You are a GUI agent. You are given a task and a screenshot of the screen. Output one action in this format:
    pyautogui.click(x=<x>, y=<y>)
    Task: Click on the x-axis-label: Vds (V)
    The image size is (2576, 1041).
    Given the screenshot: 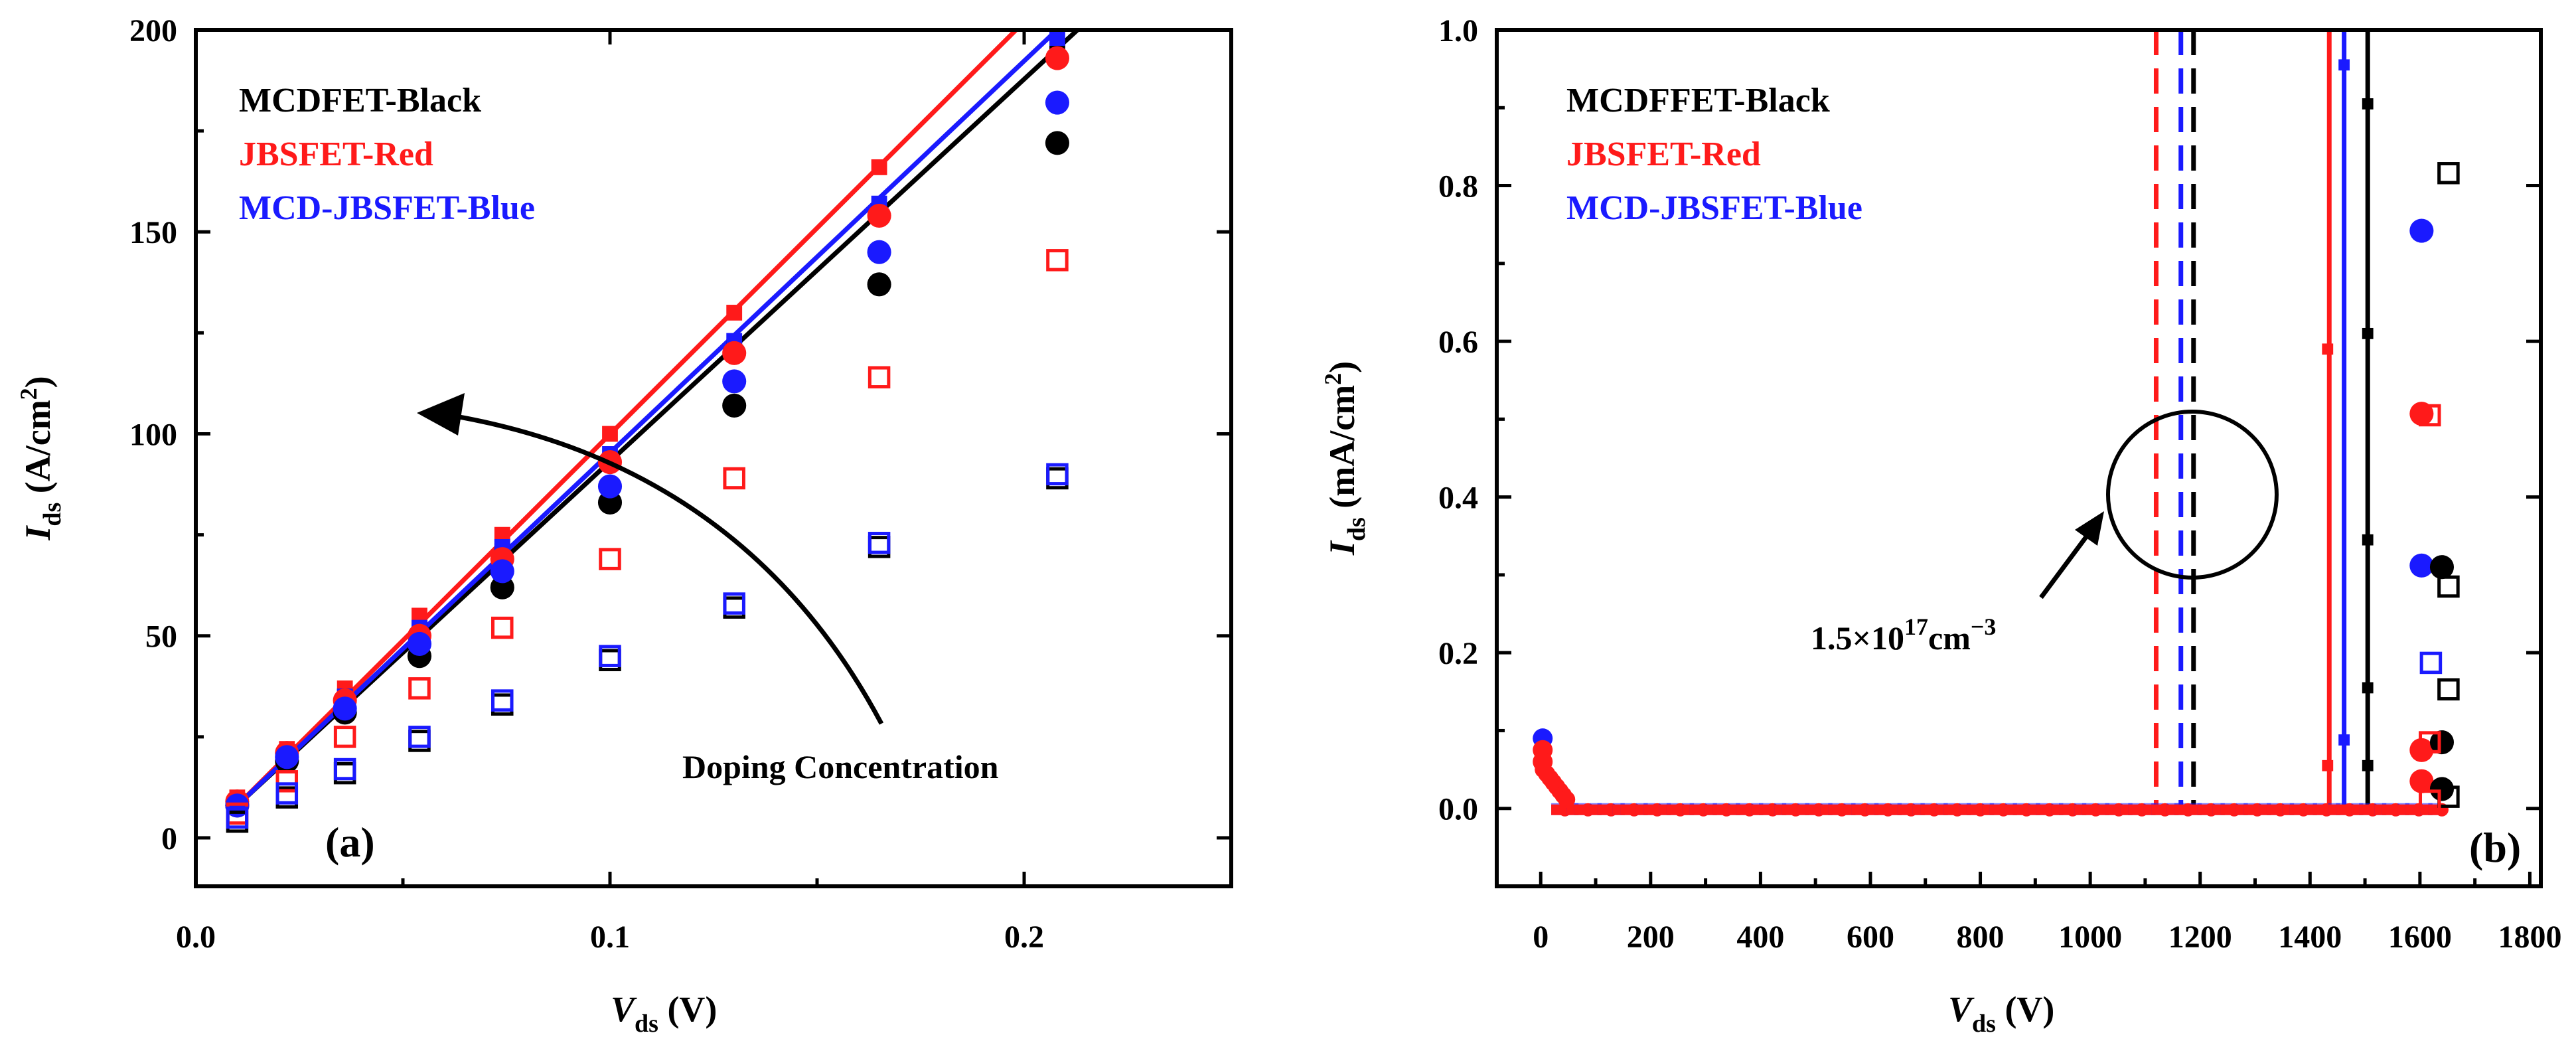 What is the action you would take?
    pyautogui.click(x=2001, y=1014)
    